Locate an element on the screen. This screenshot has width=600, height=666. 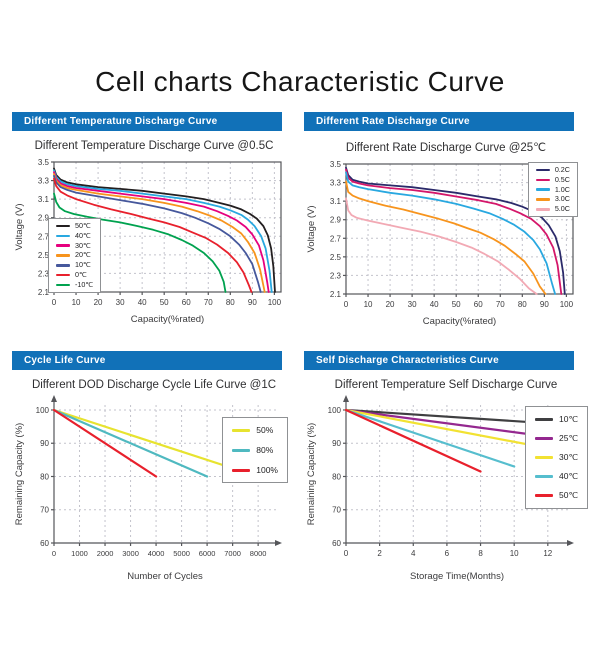
legend-label: 0℃ is located at coordinates (81, 274).